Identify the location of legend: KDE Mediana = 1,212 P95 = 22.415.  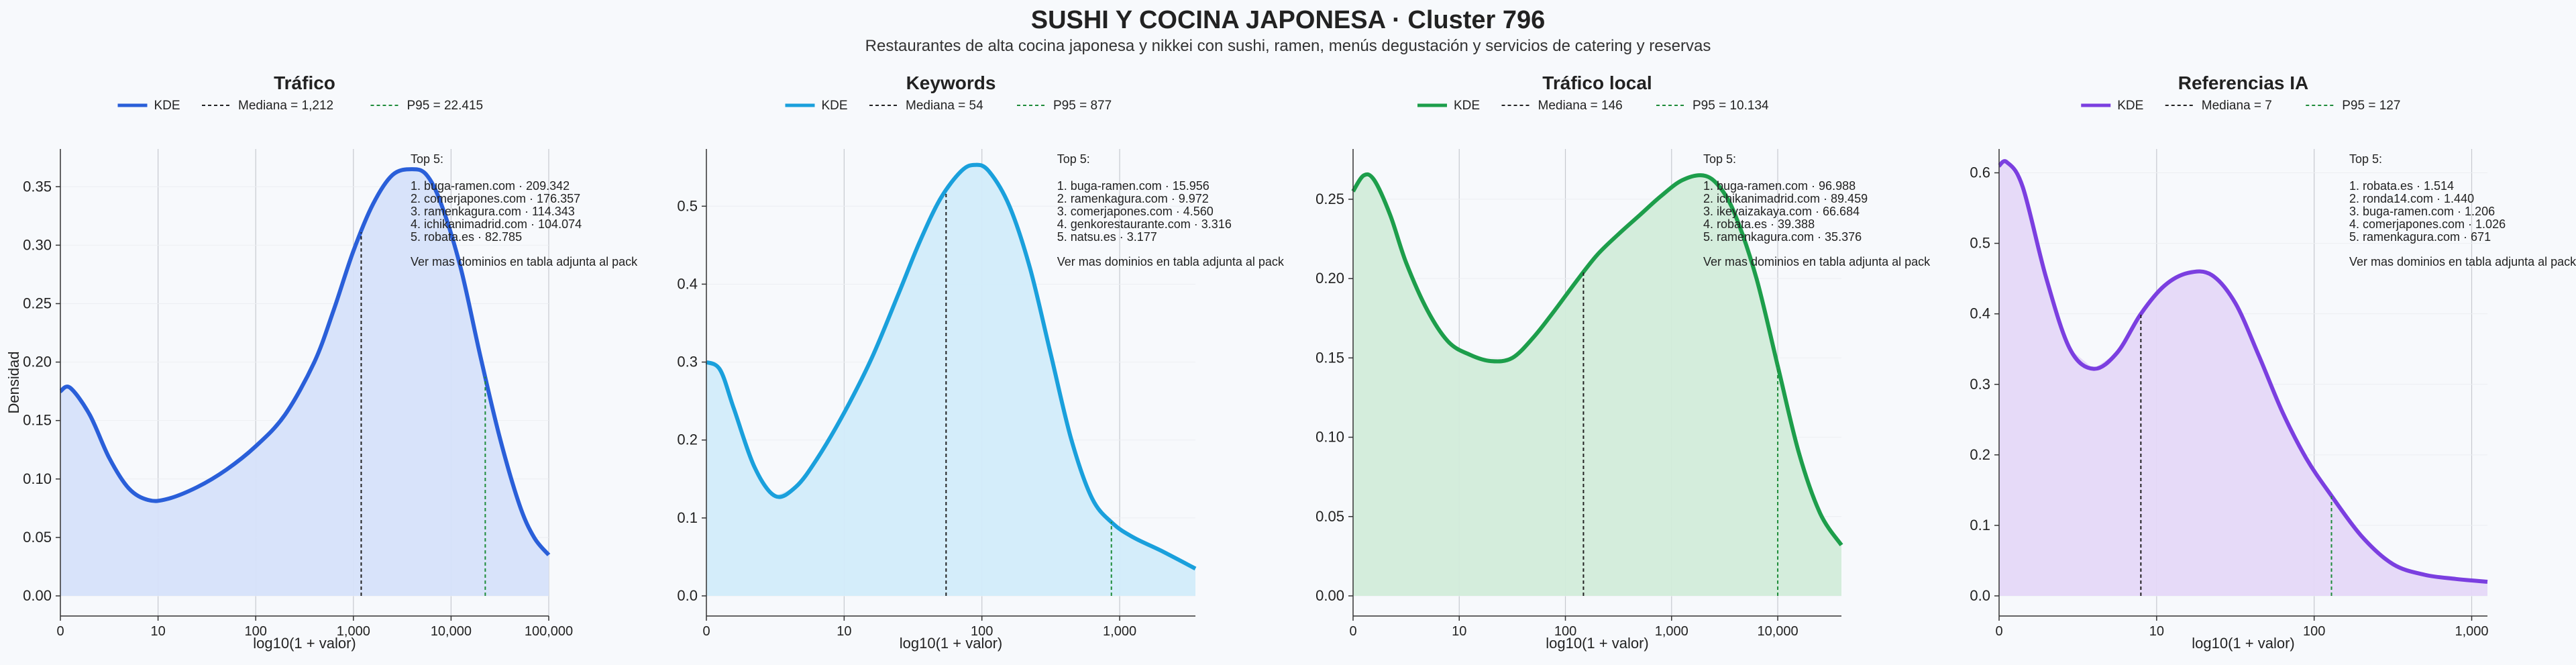
(300, 106).